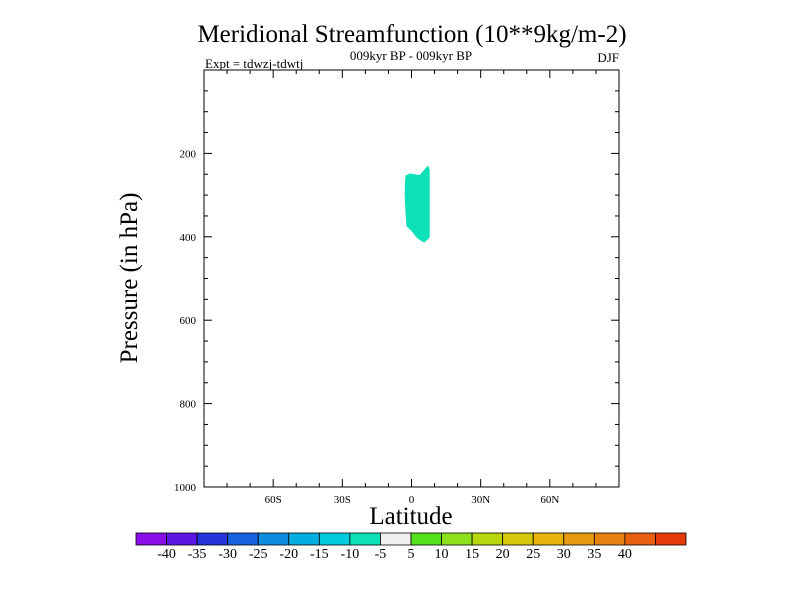 The height and width of the screenshot is (600, 800). What do you see at coordinates (411, 55) in the screenshot?
I see `chart-subtitle: 009kyr BP - 009kyr BP` at bounding box center [411, 55].